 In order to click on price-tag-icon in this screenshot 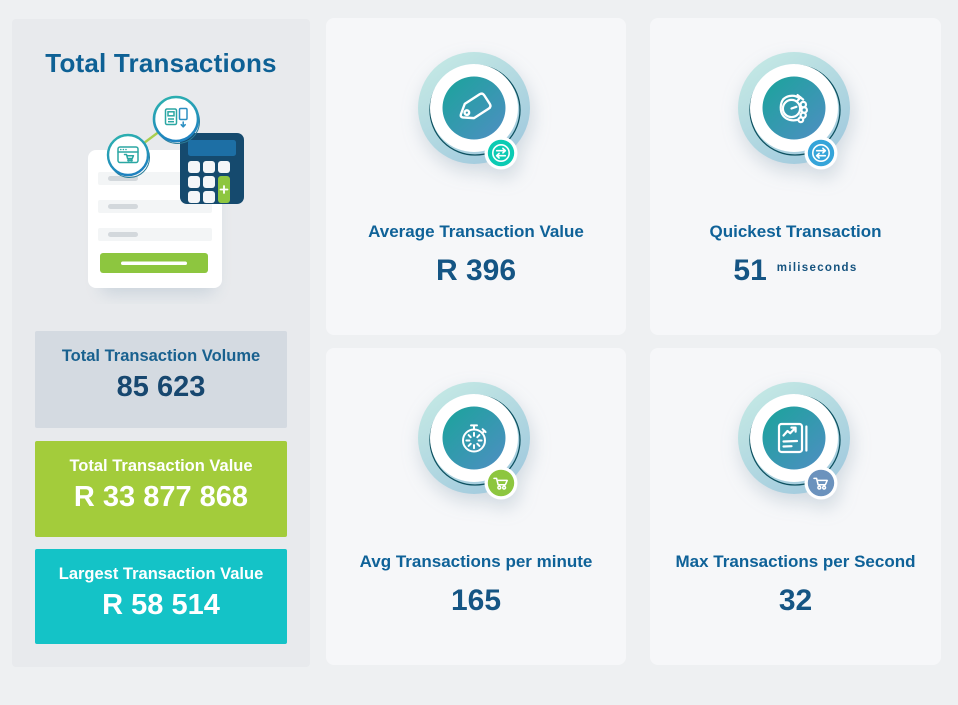, I will do `click(475, 106)`.